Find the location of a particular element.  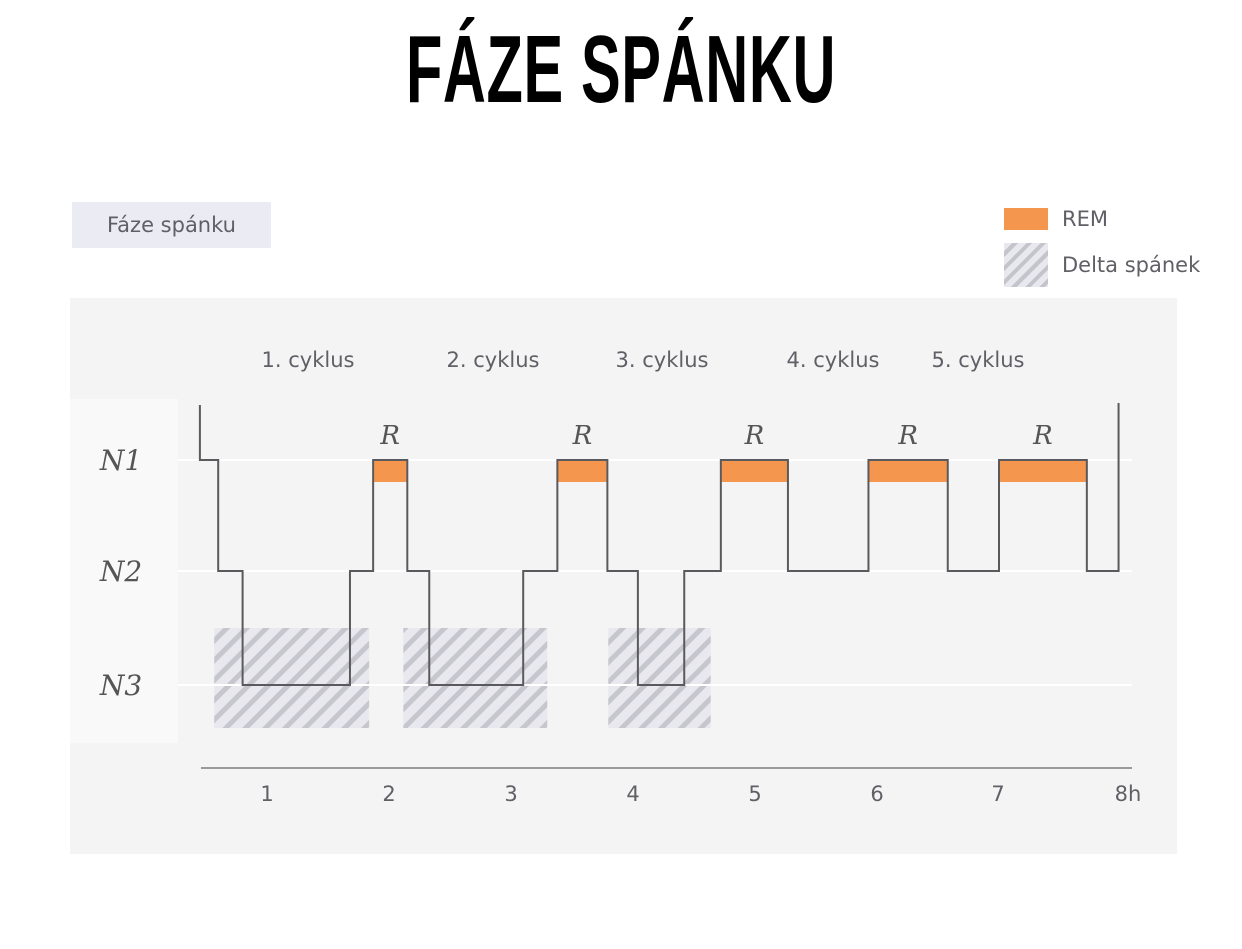

legend-item-delta: Delta spánek is located at coordinates (1102, 265).